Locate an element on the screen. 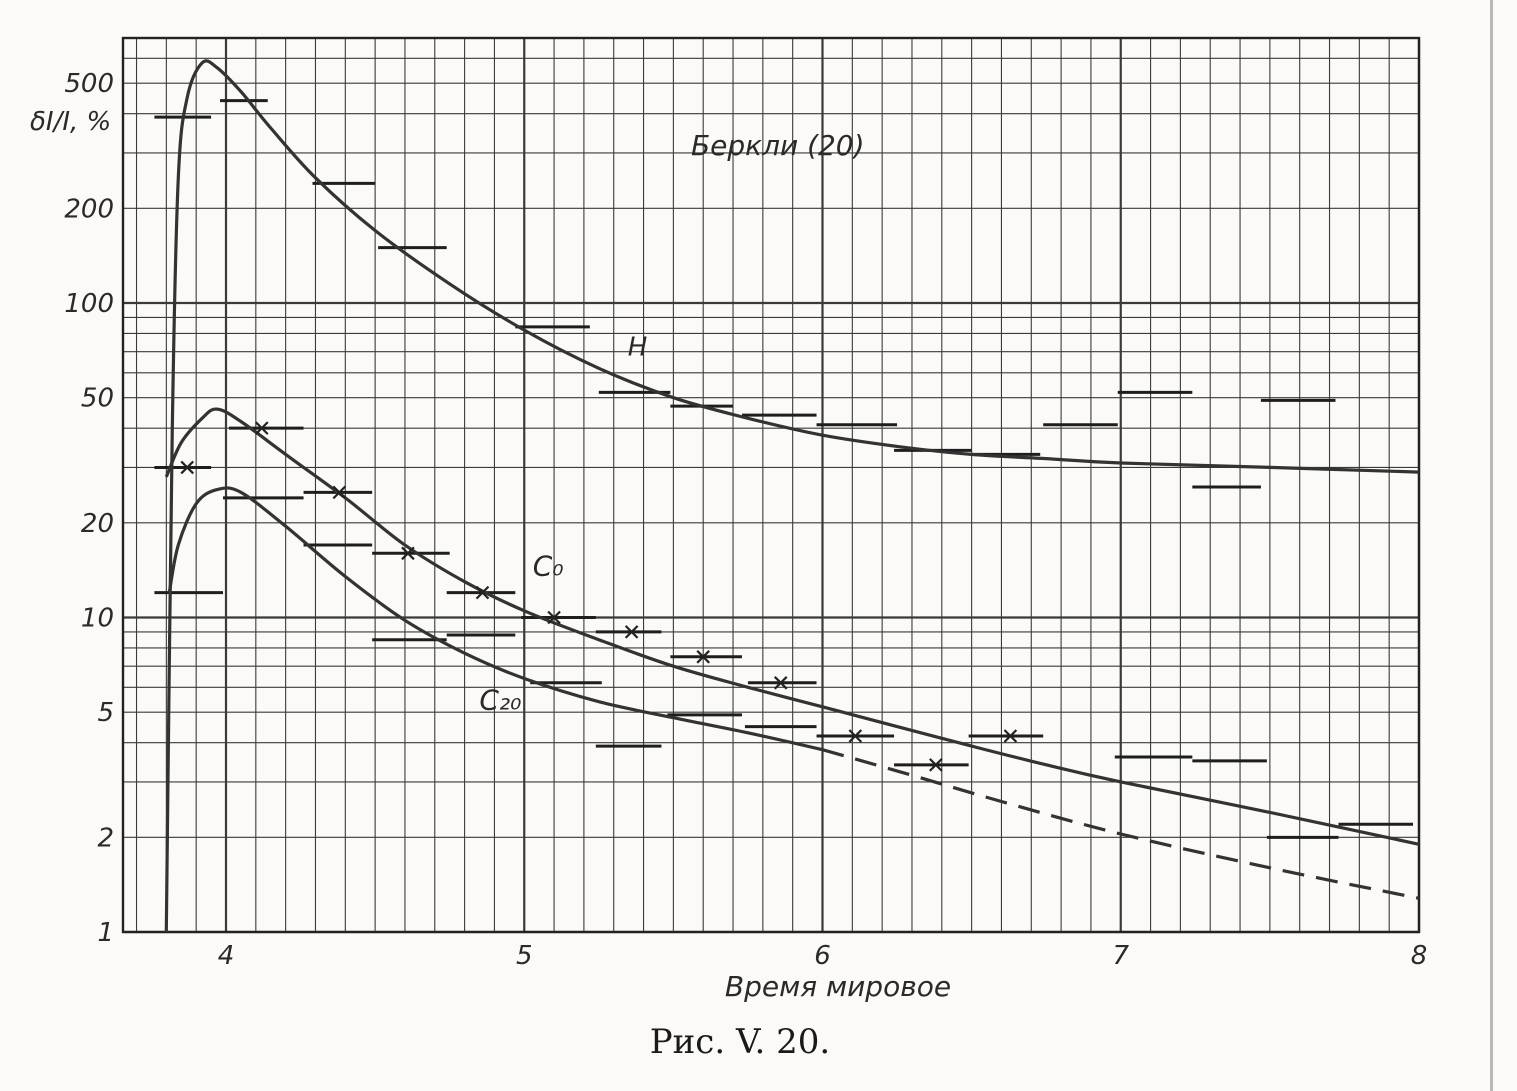  page-edge-line is located at coordinates (1491, 545).